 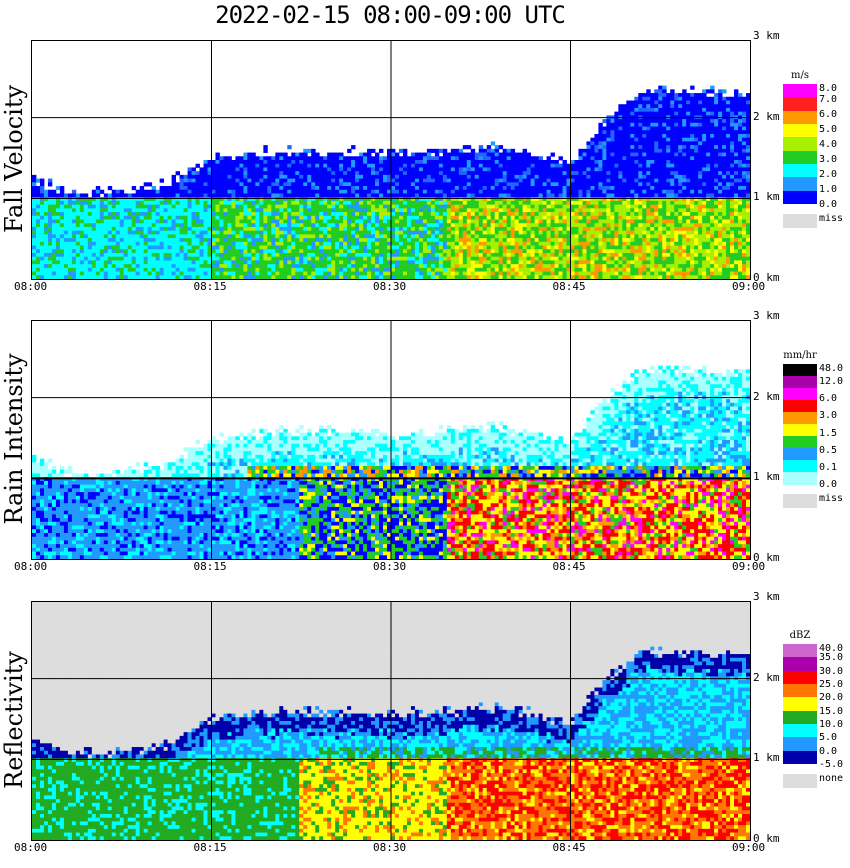 I want to click on colorbar-missing-label: none, so click(x=831, y=779).